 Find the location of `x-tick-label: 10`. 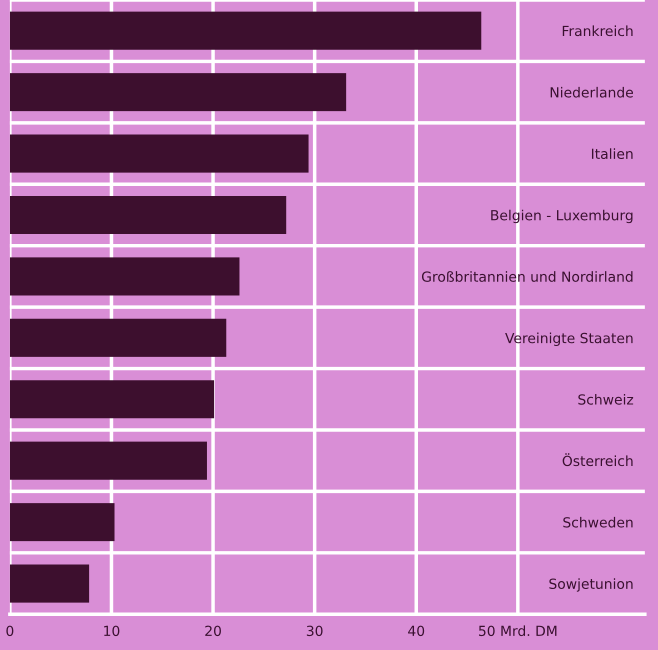

x-tick-label: 10 is located at coordinates (112, 631).